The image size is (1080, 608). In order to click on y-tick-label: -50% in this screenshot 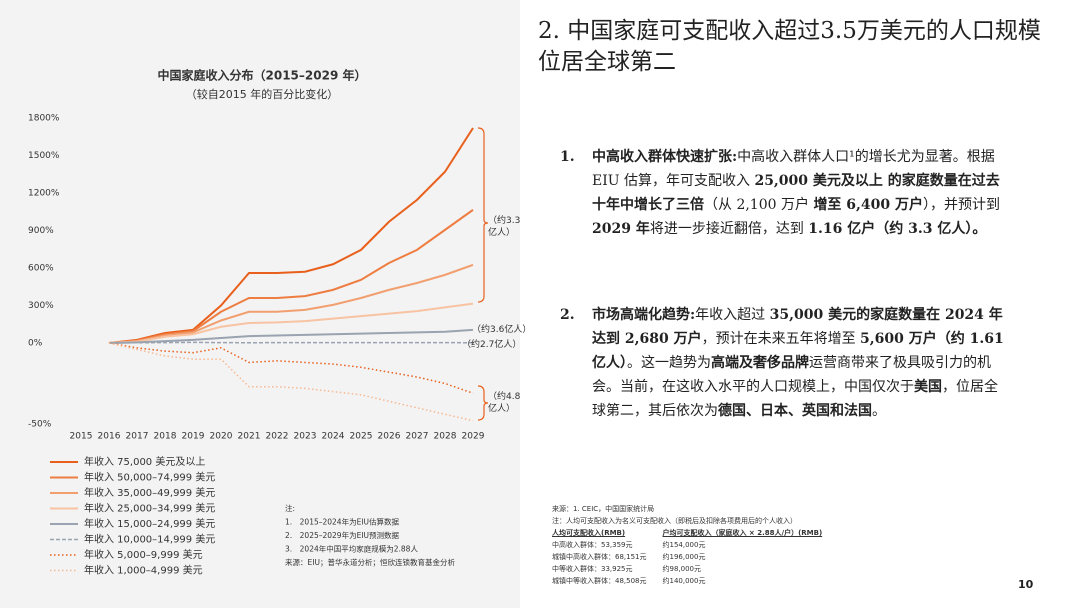, I will do `click(40, 425)`.